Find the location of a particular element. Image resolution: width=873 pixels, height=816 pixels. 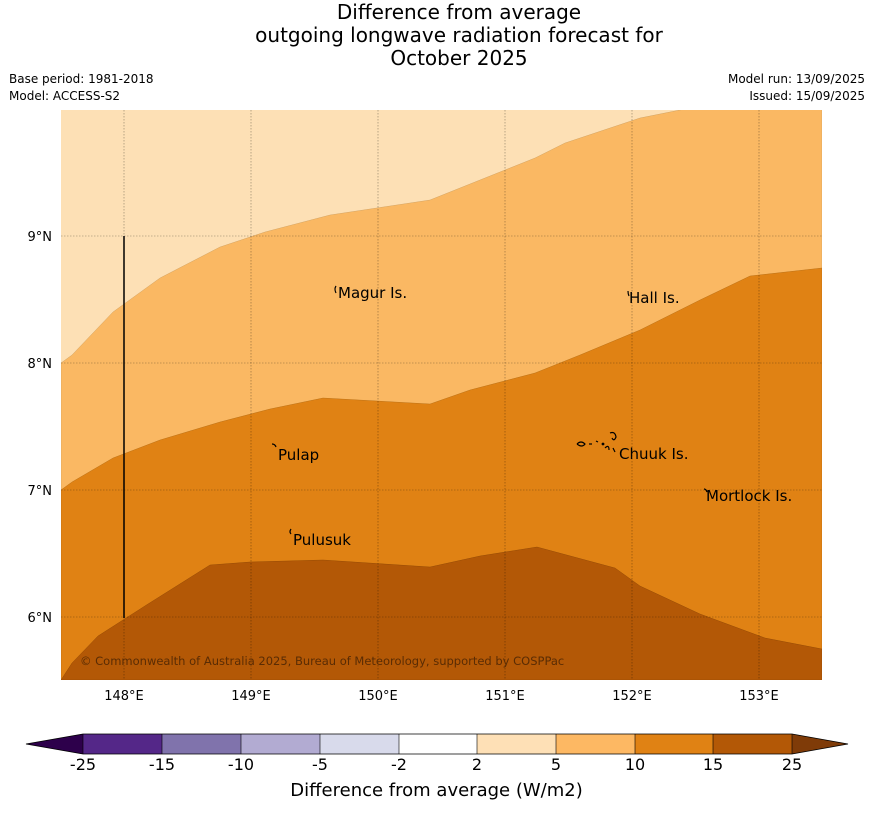

lon-label: 150°E is located at coordinates (378, 696).